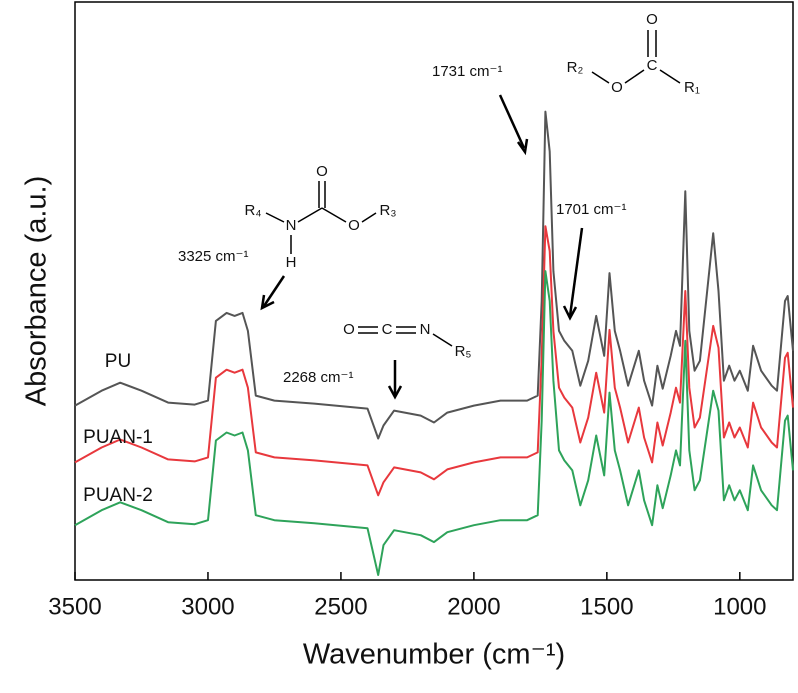 The width and height of the screenshot is (798, 693). What do you see at coordinates (253, 210) in the screenshot?
I see `atom: R₄` at bounding box center [253, 210].